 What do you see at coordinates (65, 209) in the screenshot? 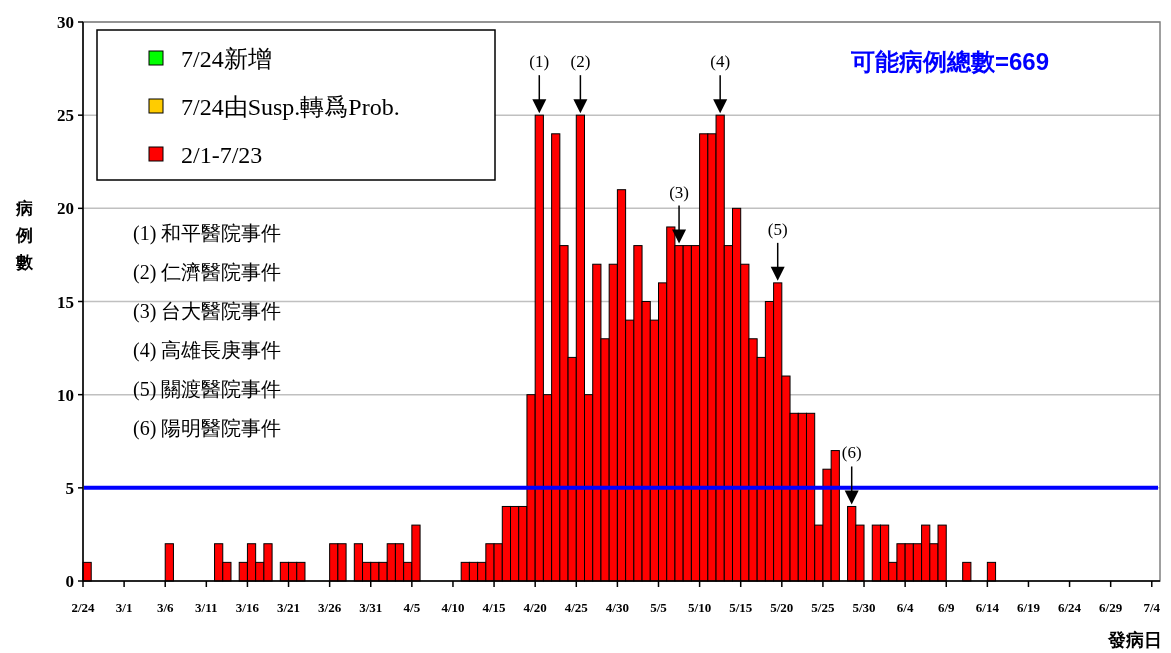
I see `y-tick-label: 20` at bounding box center [65, 209].